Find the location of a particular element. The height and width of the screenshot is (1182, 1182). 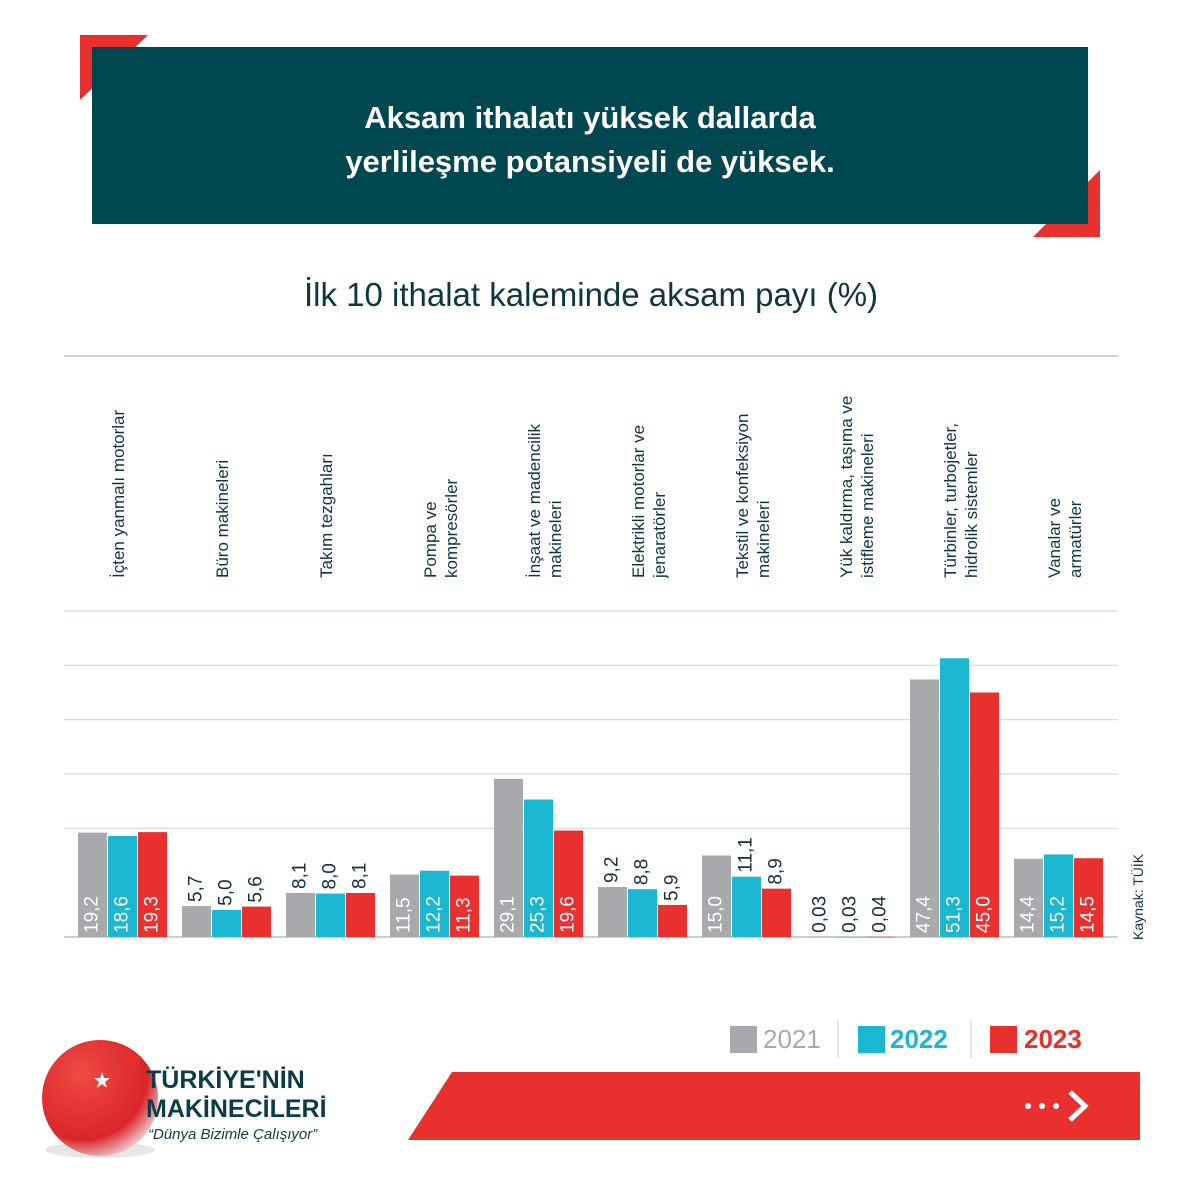

logo-ball is located at coordinates (100, 1098).